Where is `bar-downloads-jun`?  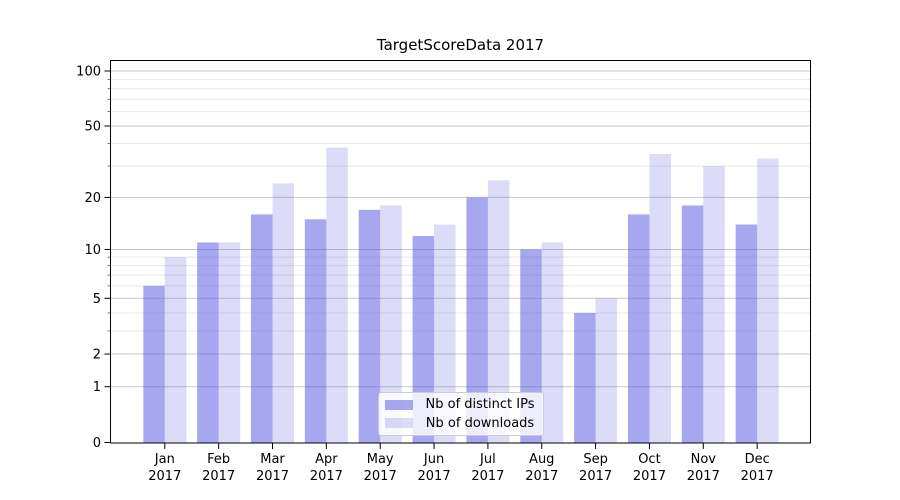 bar-downloads-jun is located at coordinates (445, 333).